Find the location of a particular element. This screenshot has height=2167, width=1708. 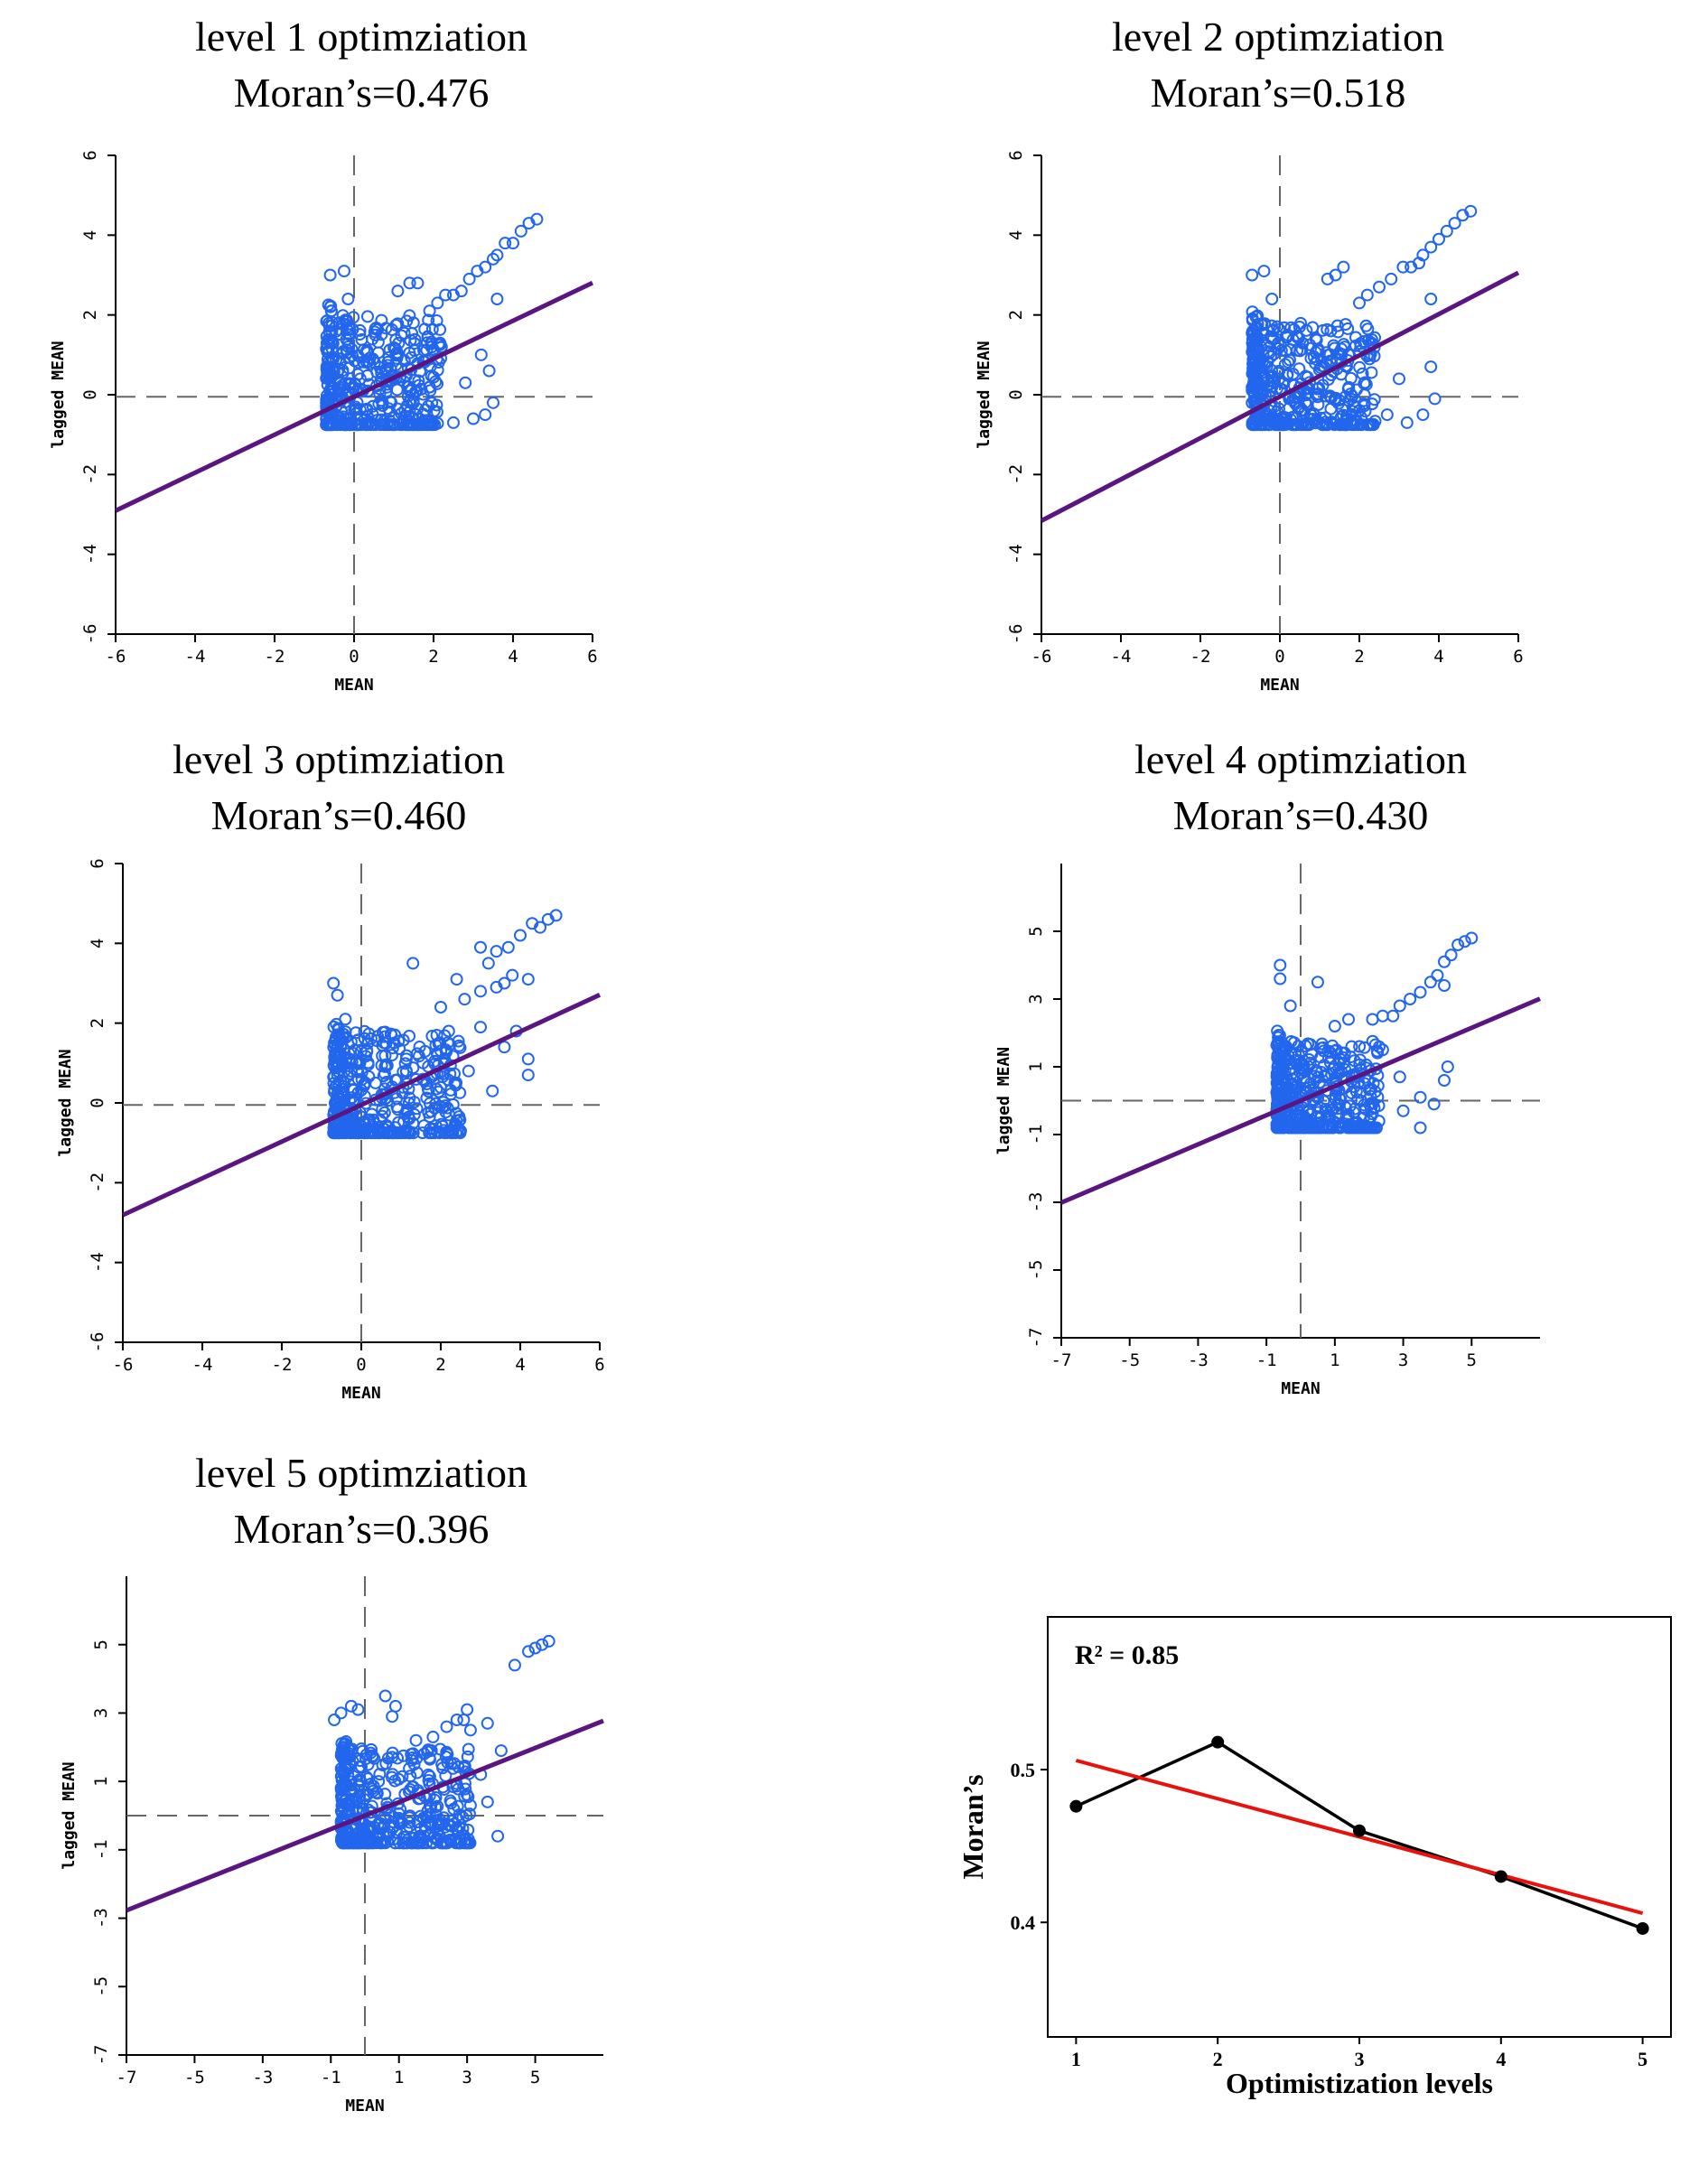

x-tick-label: -4 is located at coordinates (195, 657).